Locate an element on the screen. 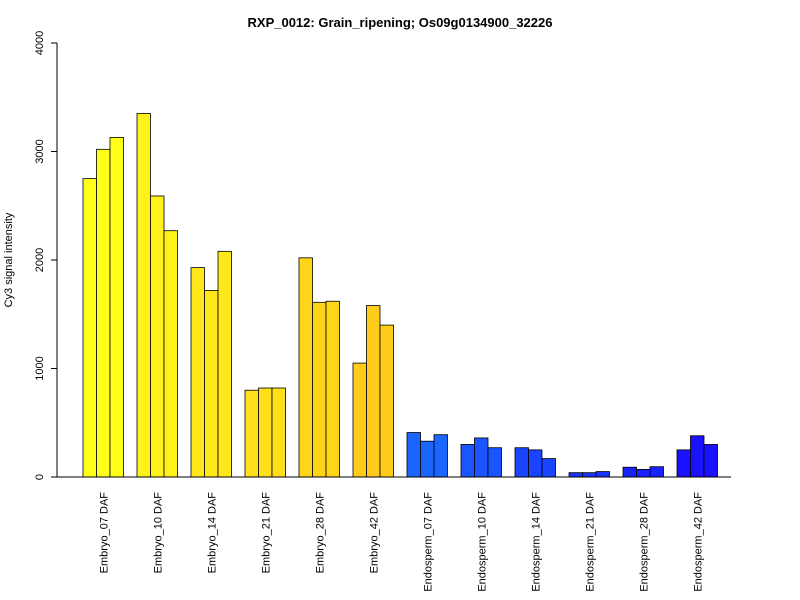  y-tick-label: 4000 is located at coordinates (40, 43).